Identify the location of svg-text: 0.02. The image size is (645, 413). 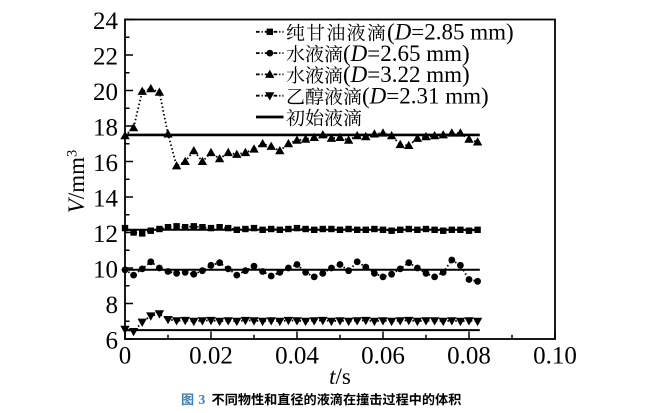
(211, 356).